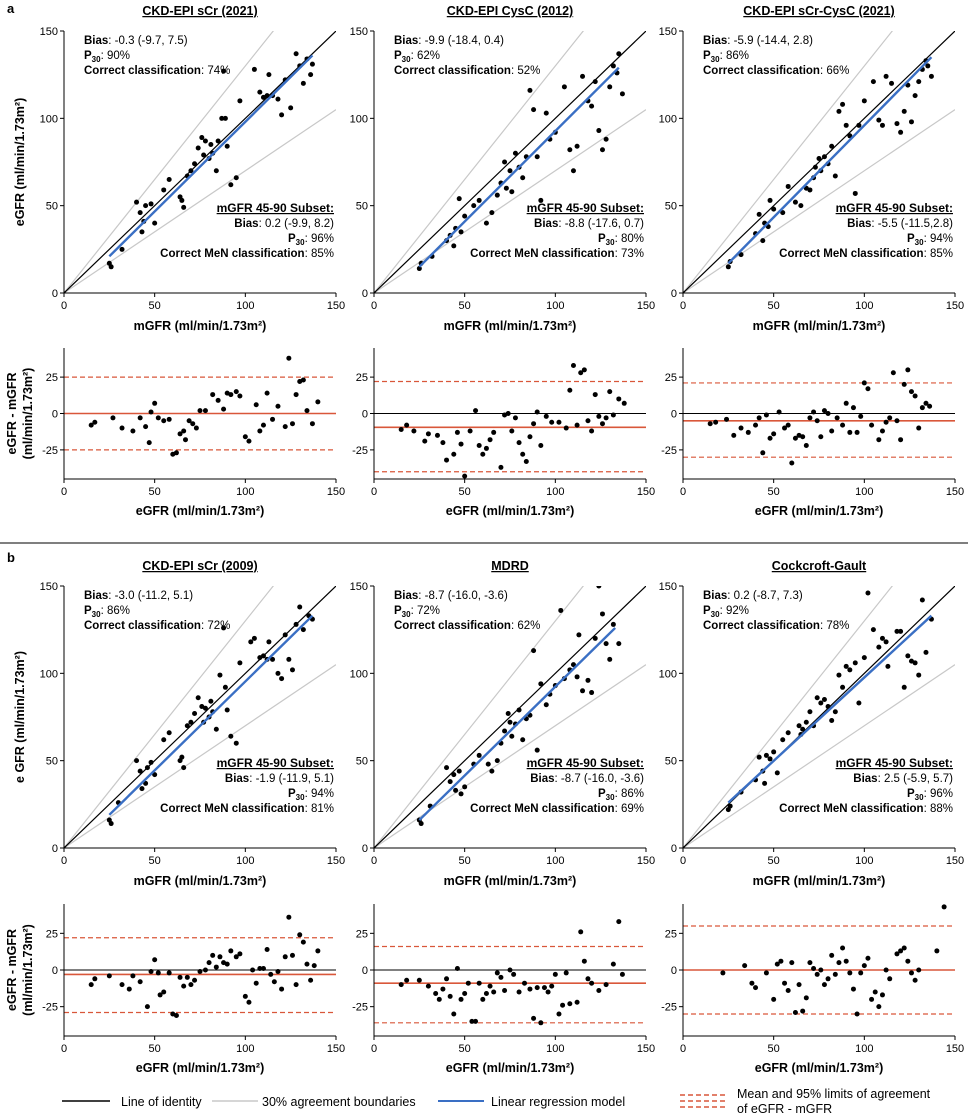  What do you see at coordinates (362, 934) in the screenshot?
I see `y-tick-label: 25` at bounding box center [362, 934].